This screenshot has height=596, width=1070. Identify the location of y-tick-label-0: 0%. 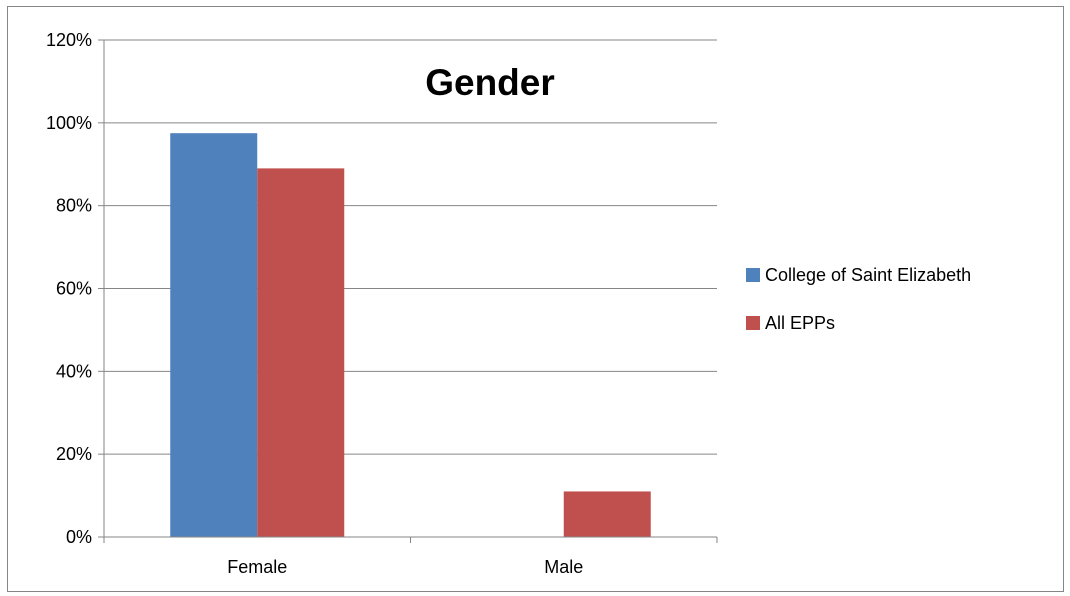
(79, 537).